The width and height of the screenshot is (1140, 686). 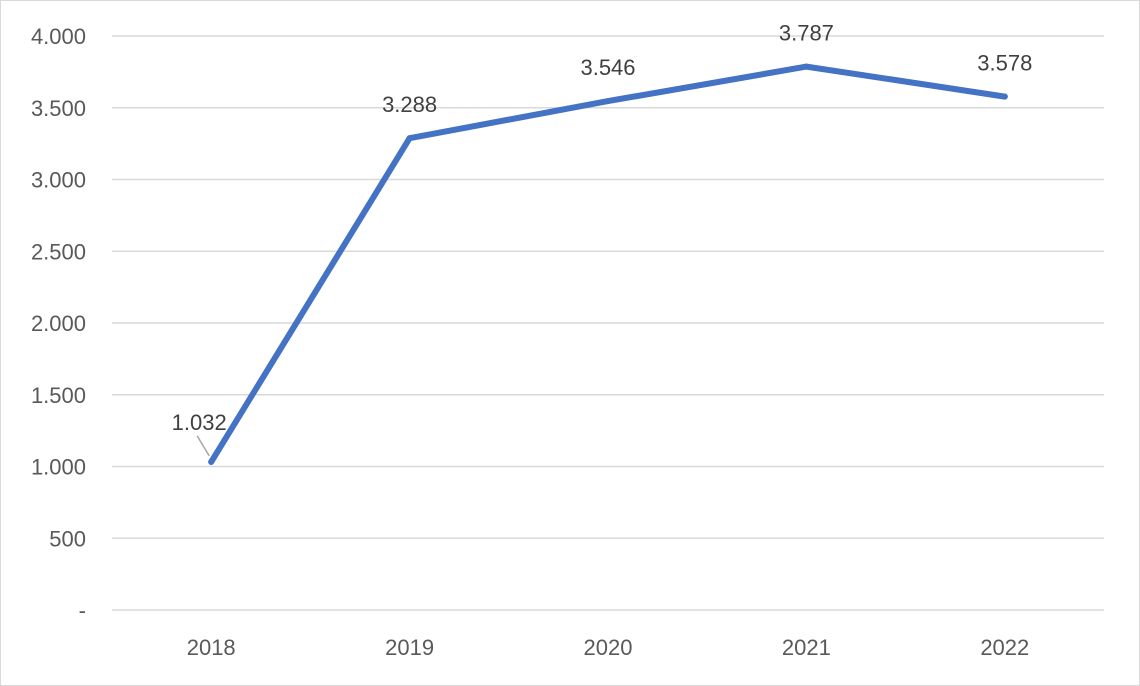 I want to click on y-tick-label: 4.000, so click(x=58, y=36).